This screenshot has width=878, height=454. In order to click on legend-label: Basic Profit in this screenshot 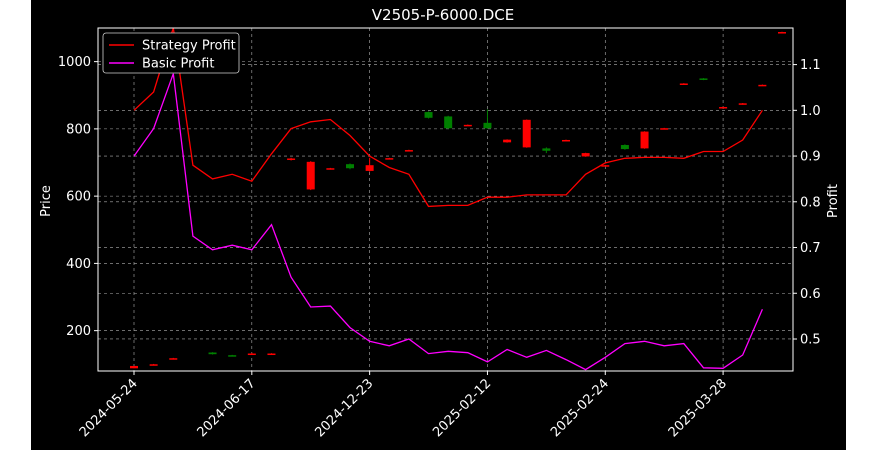, I will do `click(178, 64)`.